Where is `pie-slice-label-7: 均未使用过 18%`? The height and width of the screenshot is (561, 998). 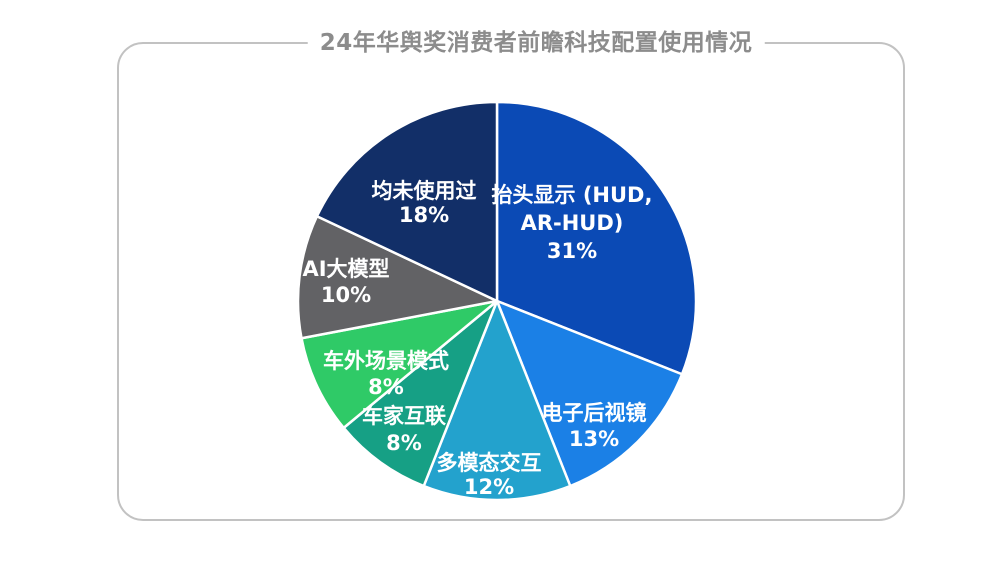 pie-slice-label-7: 均未使用过 18% is located at coordinates (424, 203).